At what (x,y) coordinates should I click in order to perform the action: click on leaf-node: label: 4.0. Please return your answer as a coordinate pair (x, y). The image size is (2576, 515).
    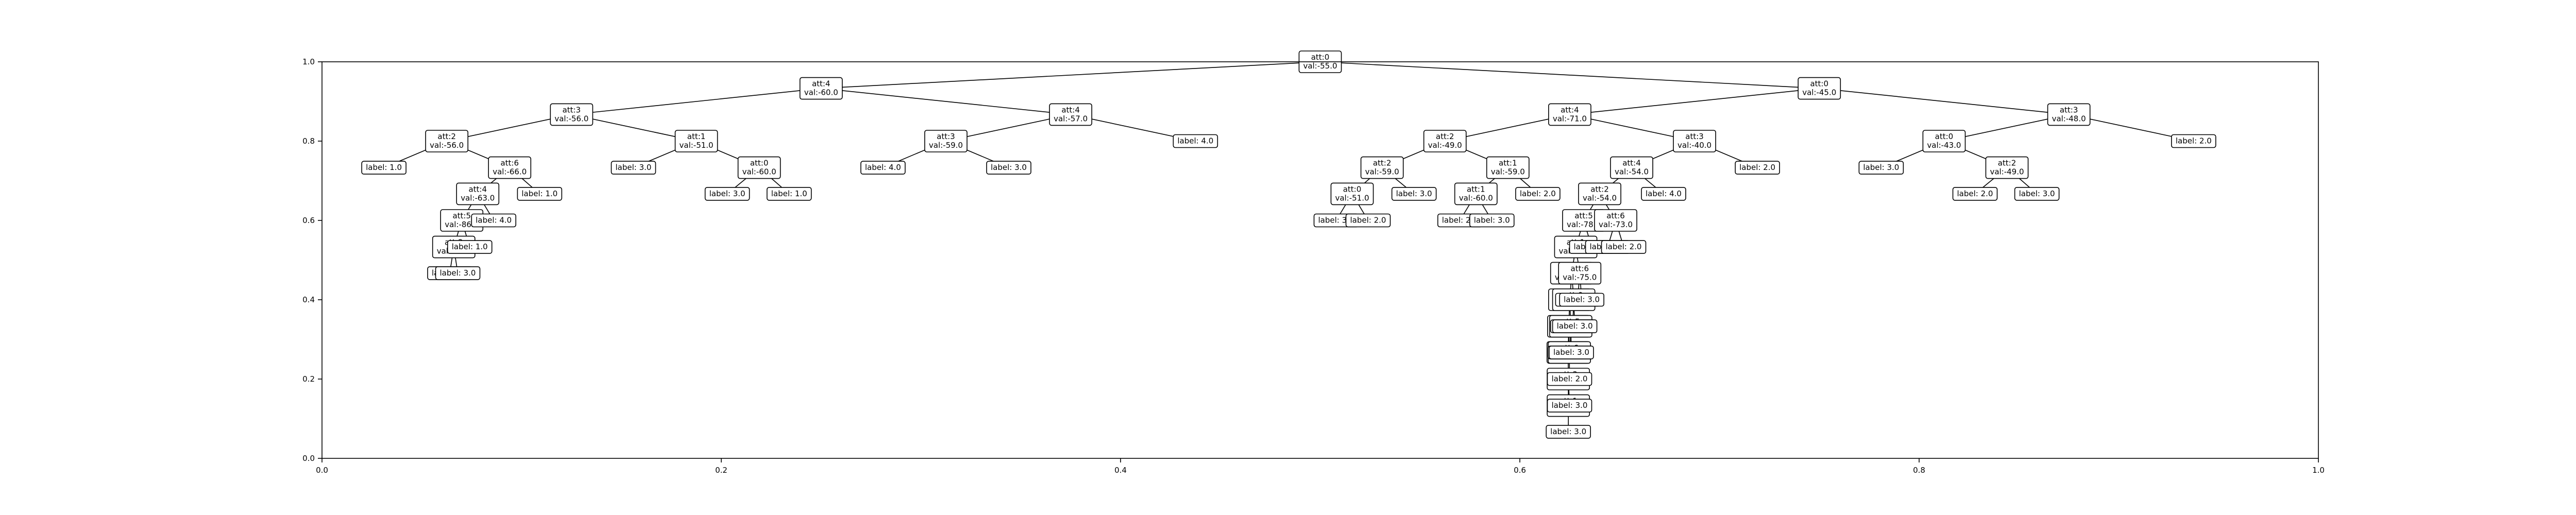
    Looking at the image, I should click on (494, 220).